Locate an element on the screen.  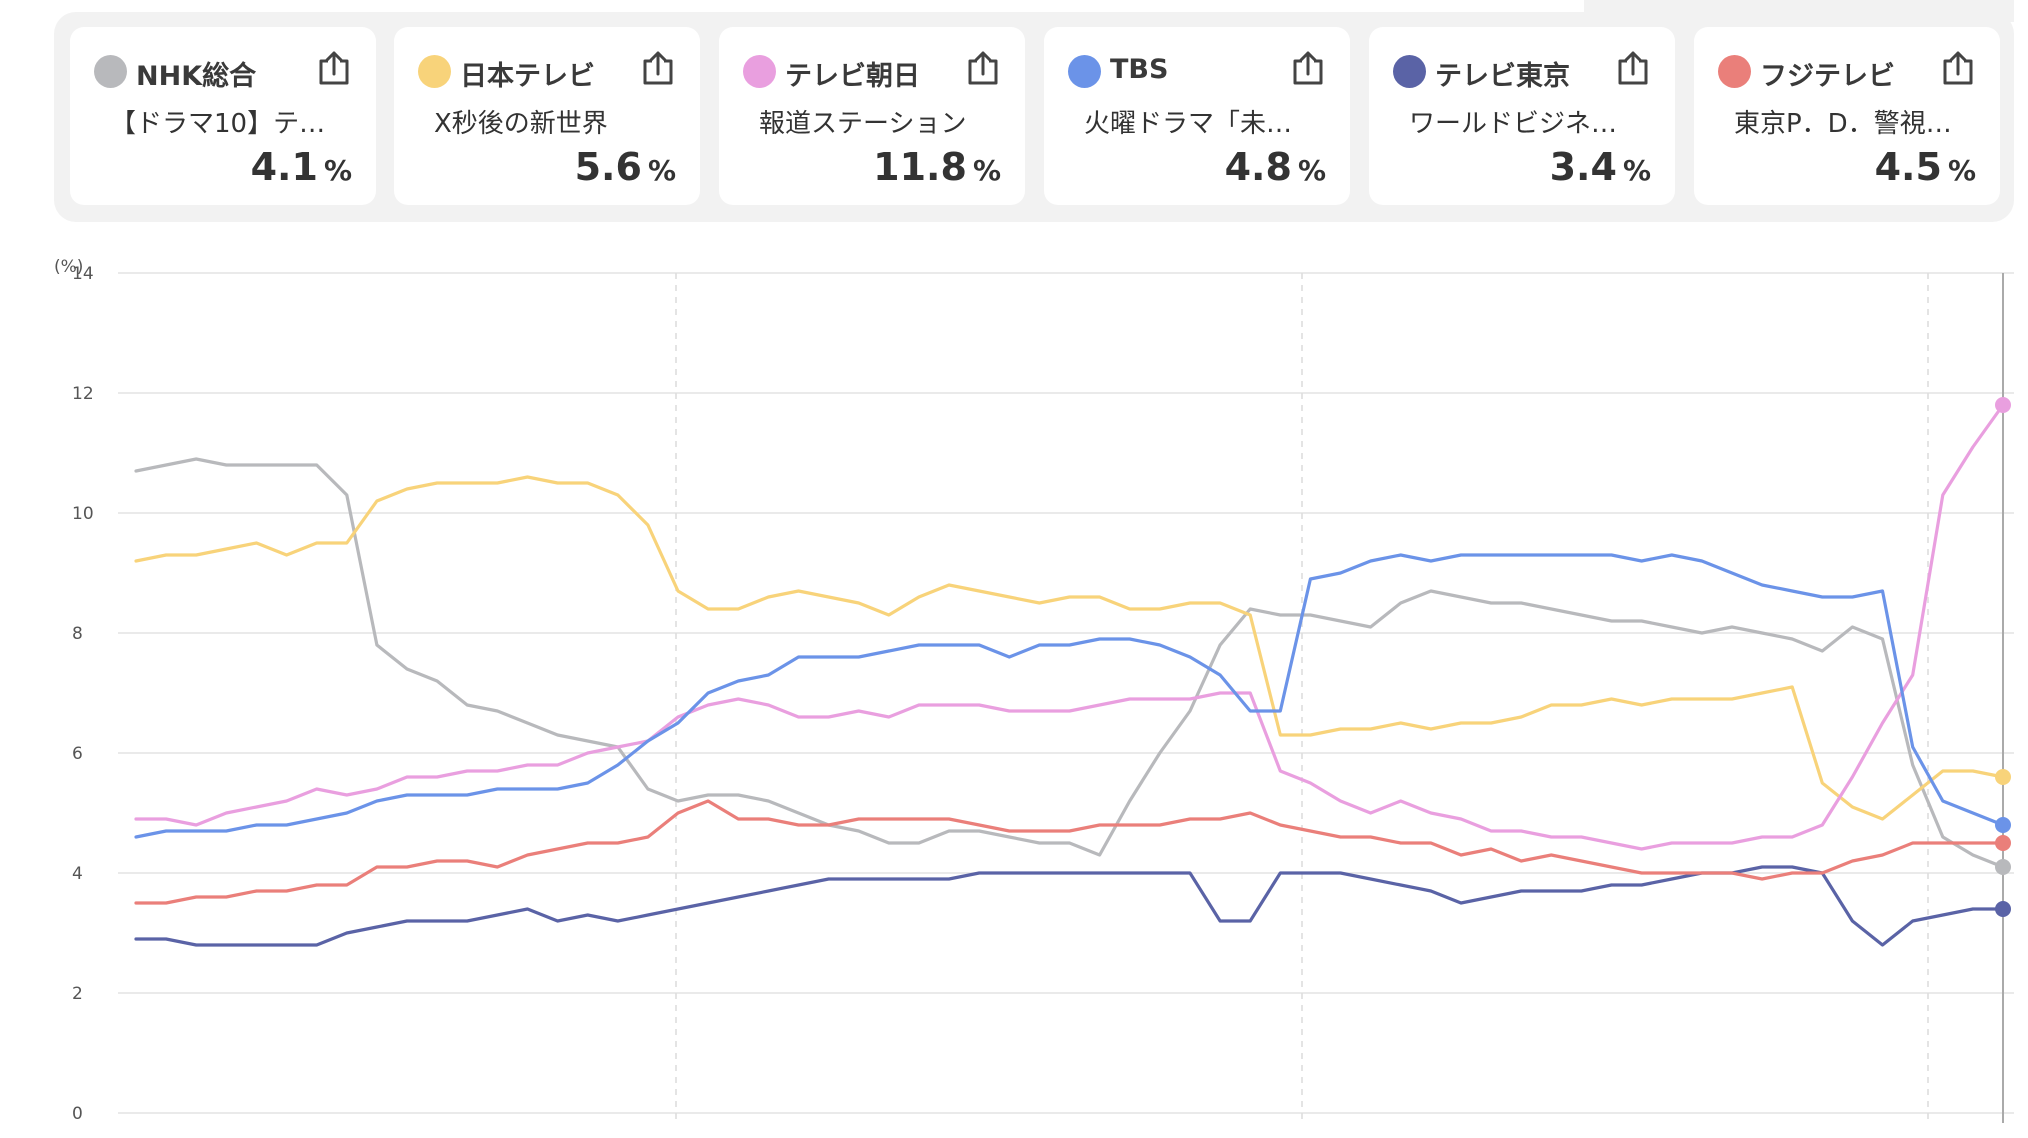
channel-card: フジテレビ東京P．D．警視… 4.5% is located at coordinates (1847, 116).